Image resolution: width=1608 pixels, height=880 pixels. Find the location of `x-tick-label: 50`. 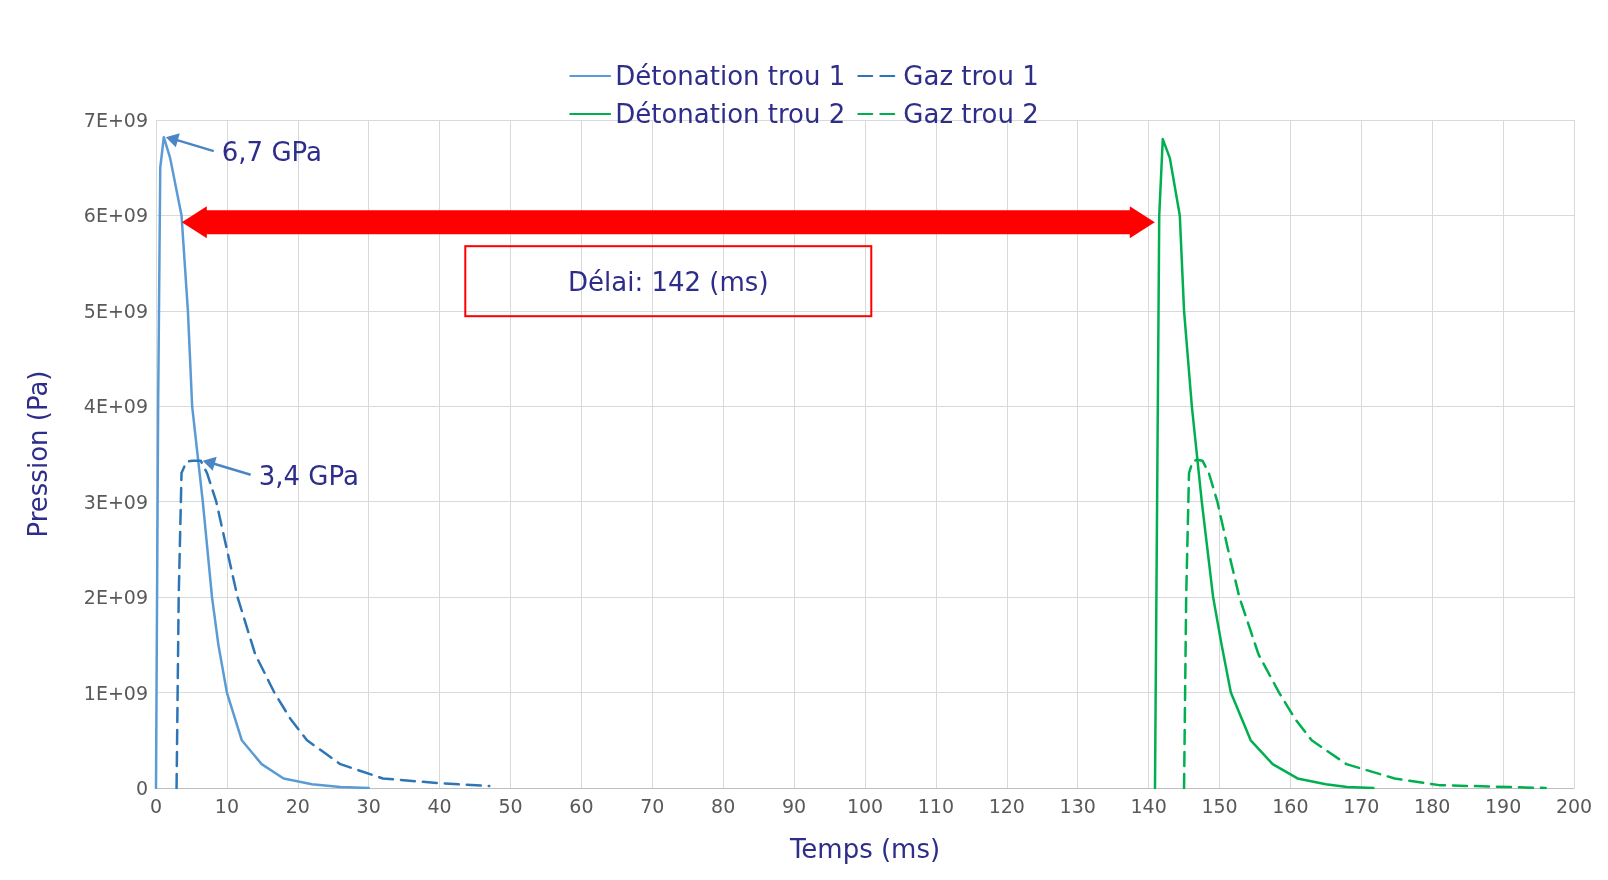

x-tick-label: 50 is located at coordinates (510, 805).